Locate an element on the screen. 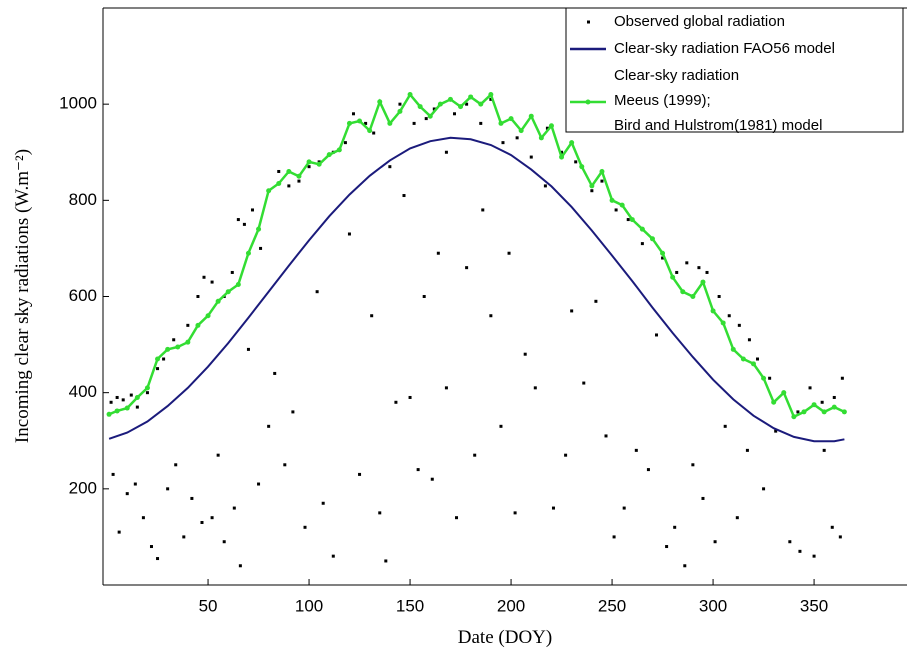 This screenshot has height=653, width=907. legend-label: Clear-sky radiation is located at coordinates (676, 75).